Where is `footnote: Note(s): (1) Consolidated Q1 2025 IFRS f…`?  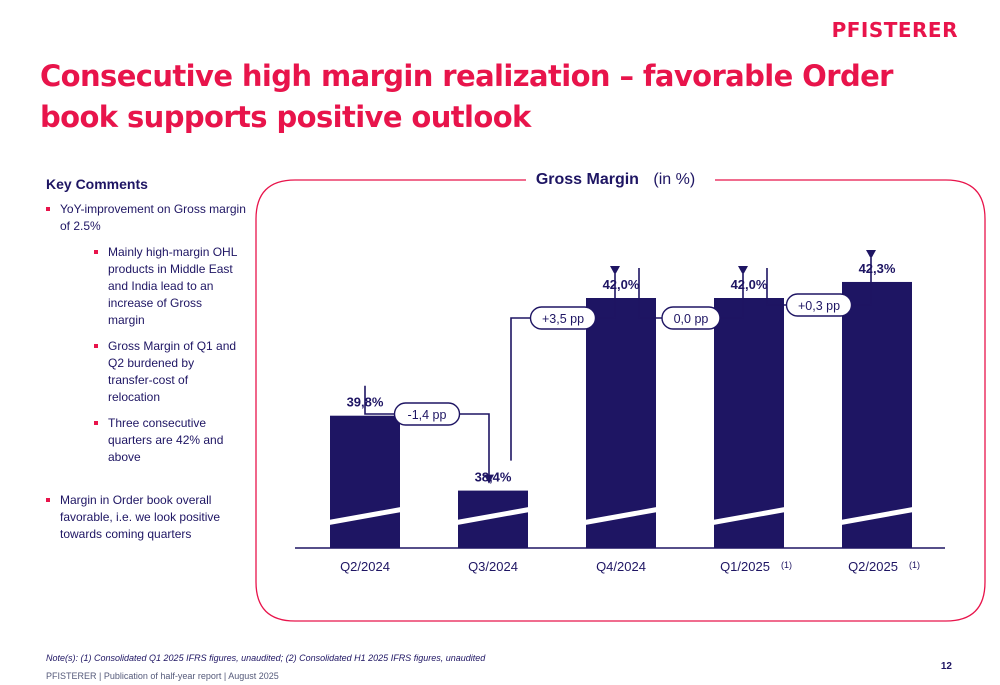
footnote: Note(s): (1) Consolidated Q1 2025 IFRS f… is located at coordinates (266, 658).